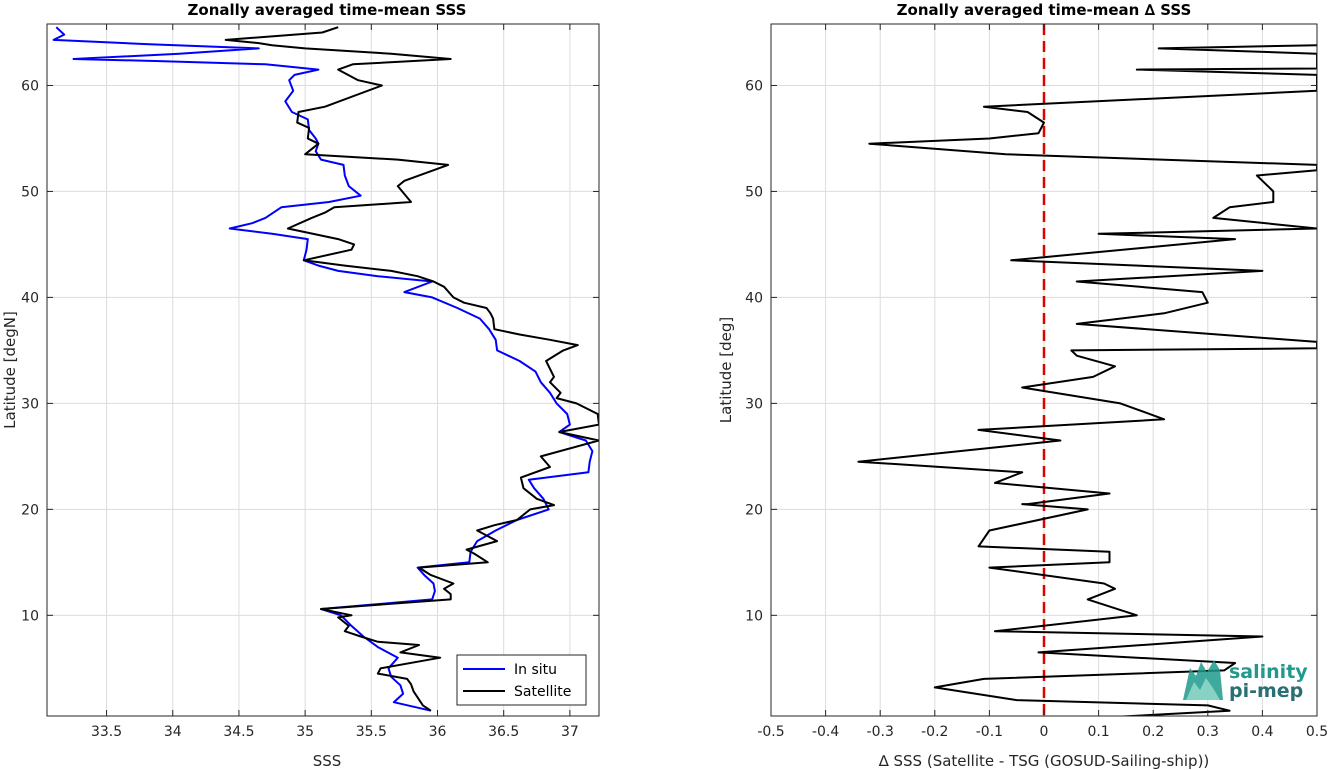  Describe the element at coordinates (503, 732) in the screenshot. I see `x-tick-label: 36.5` at that location.